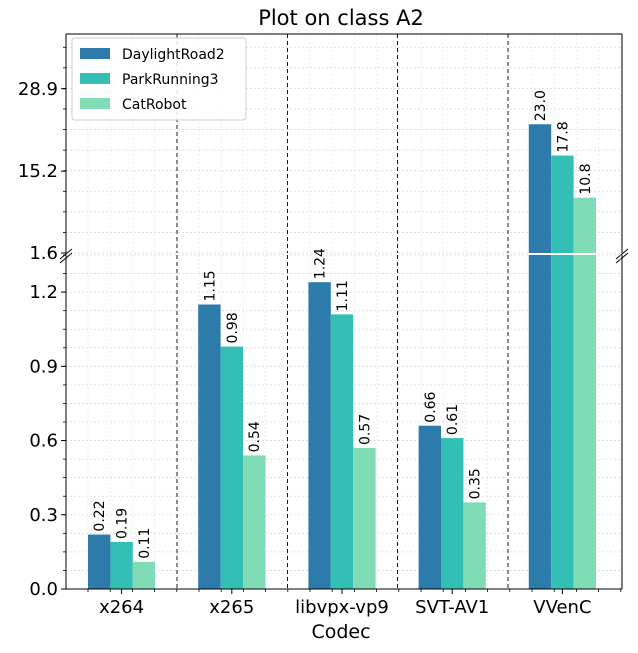 Image resolution: width=638 pixels, height=653 pixels. I want to click on y-tick-label: 1.6, so click(43, 253).